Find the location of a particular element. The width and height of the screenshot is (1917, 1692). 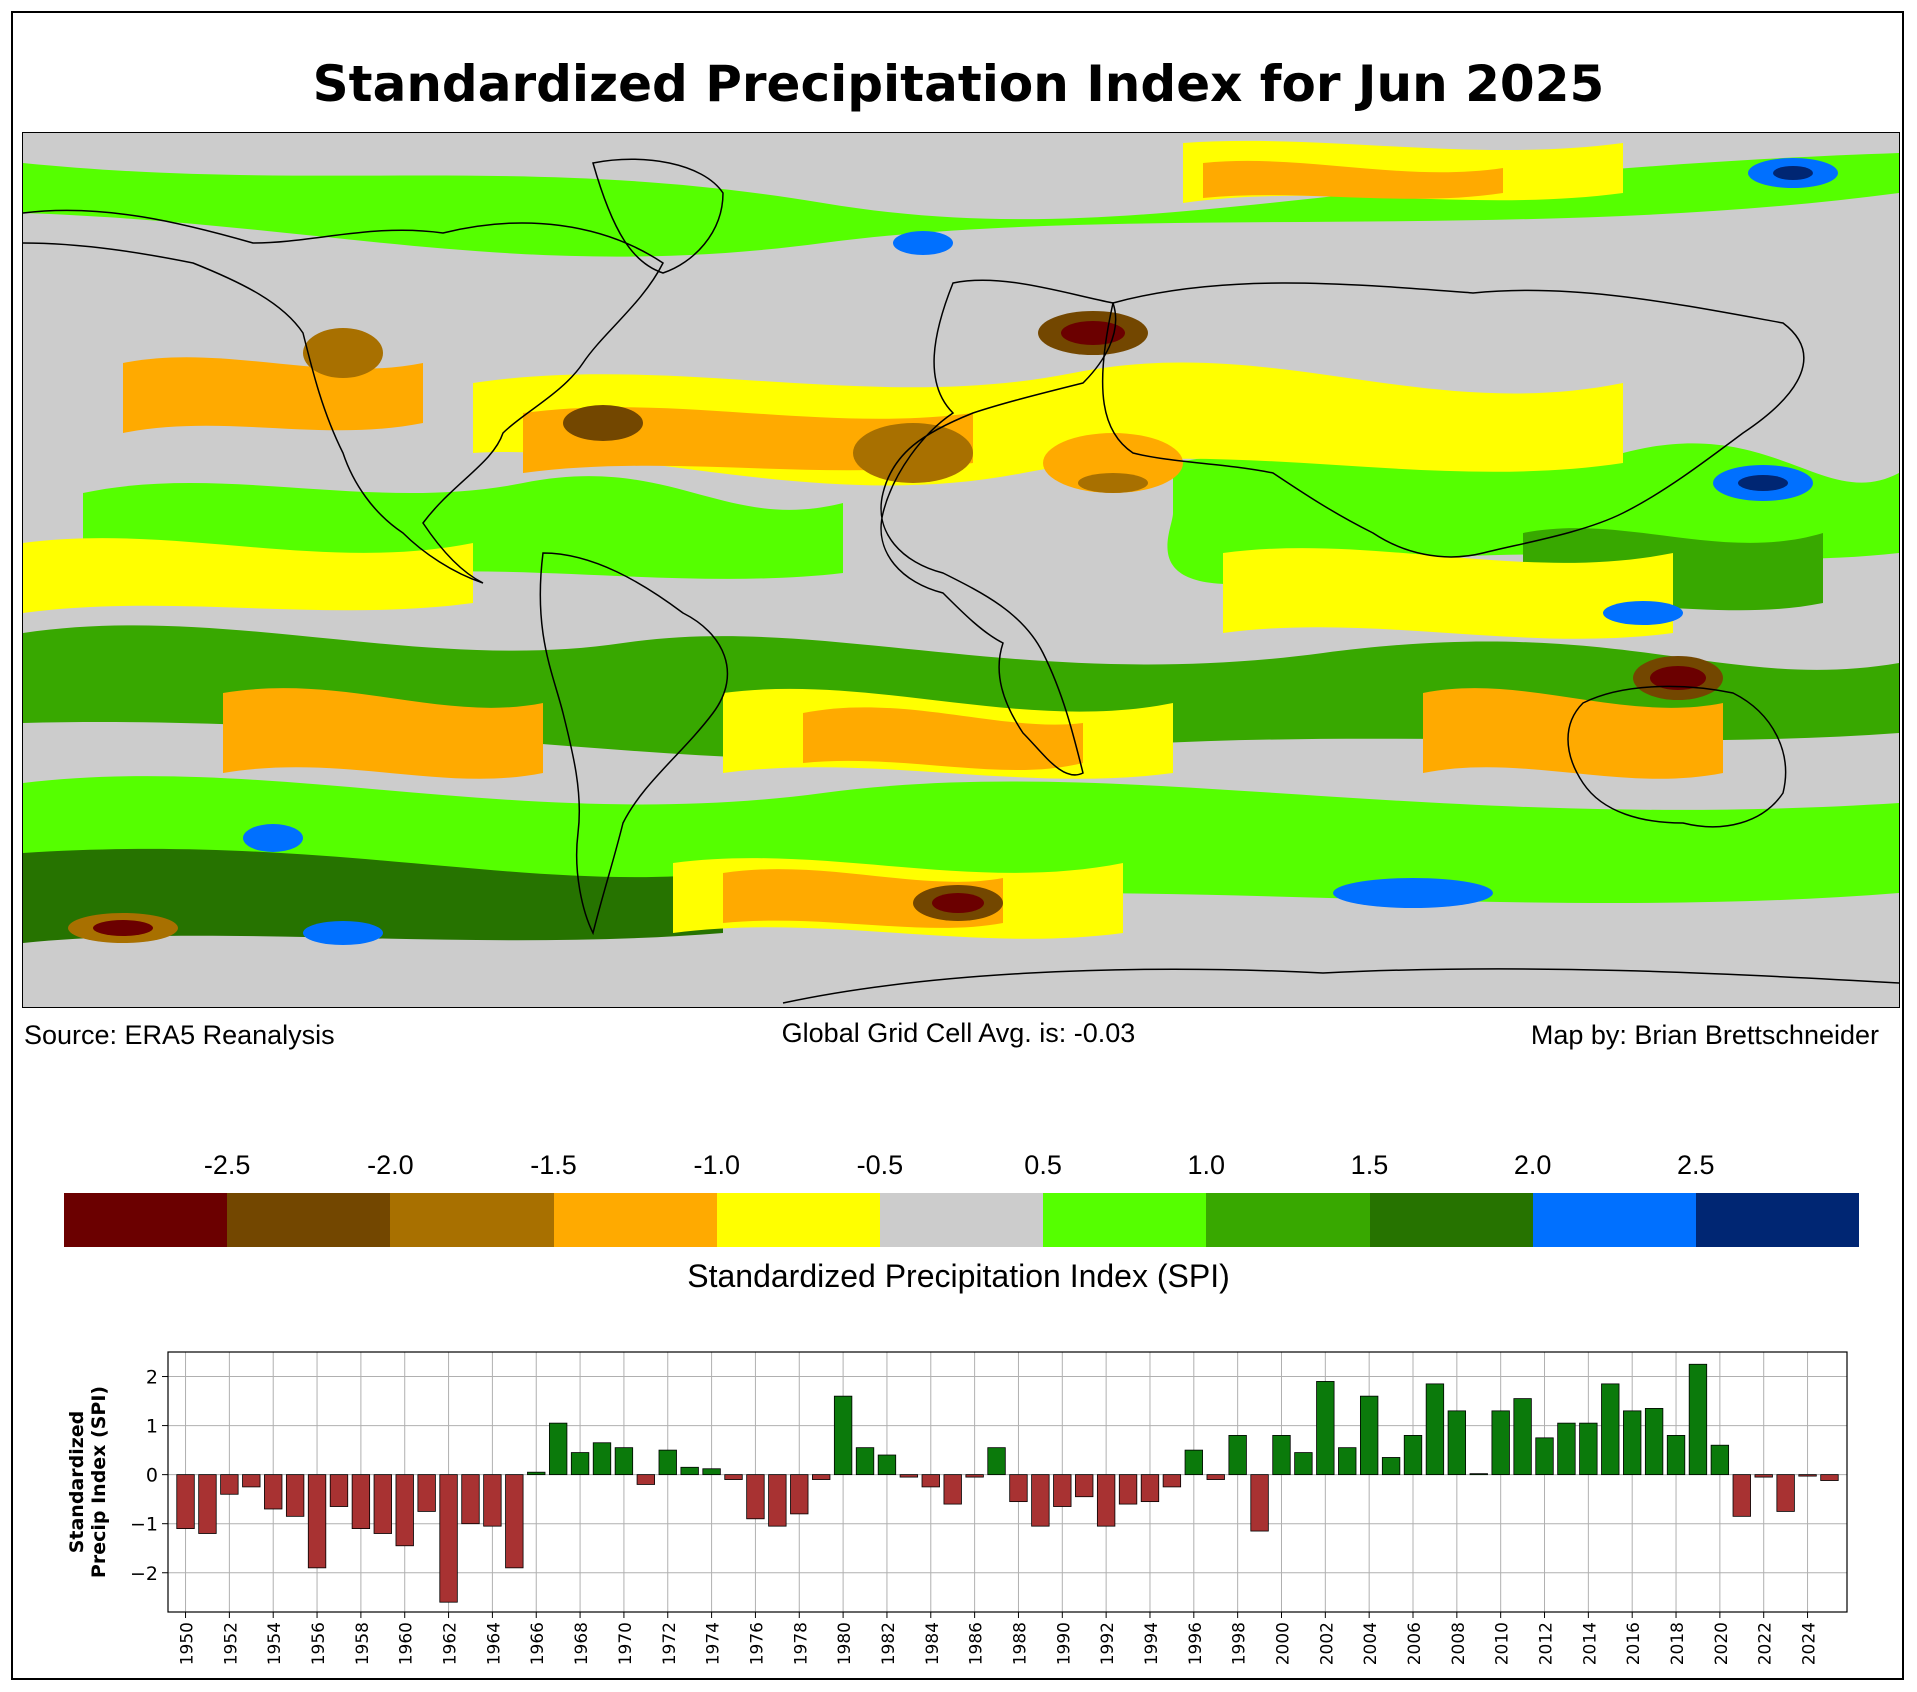

bar-1998 is located at coordinates (1237, 1455).